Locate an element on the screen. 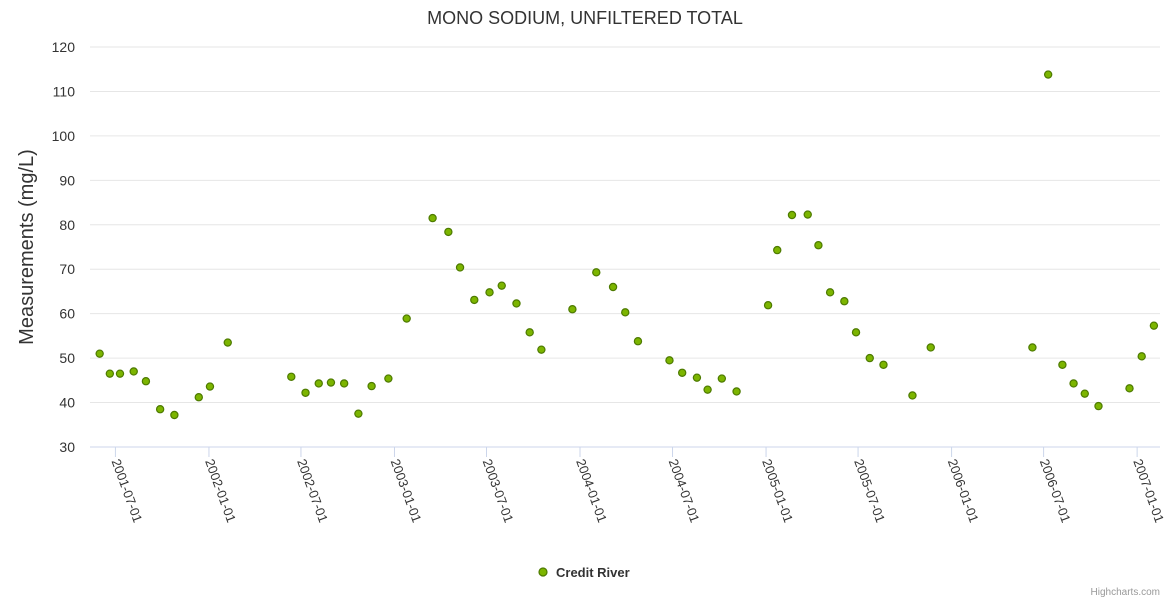 This screenshot has height=600, width=1170. y-tick-label: 80 is located at coordinates (67, 225).